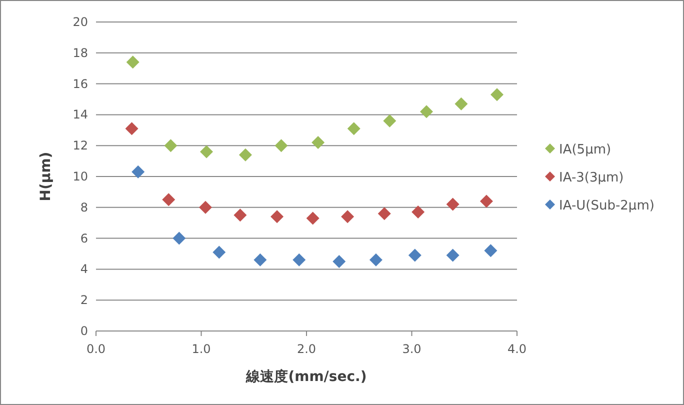 The image size is (684, 405). What do you see at coordinates (80, 145) in the screenshot?
I see `y-tick-label: 12` at bounding box center [80, 145].